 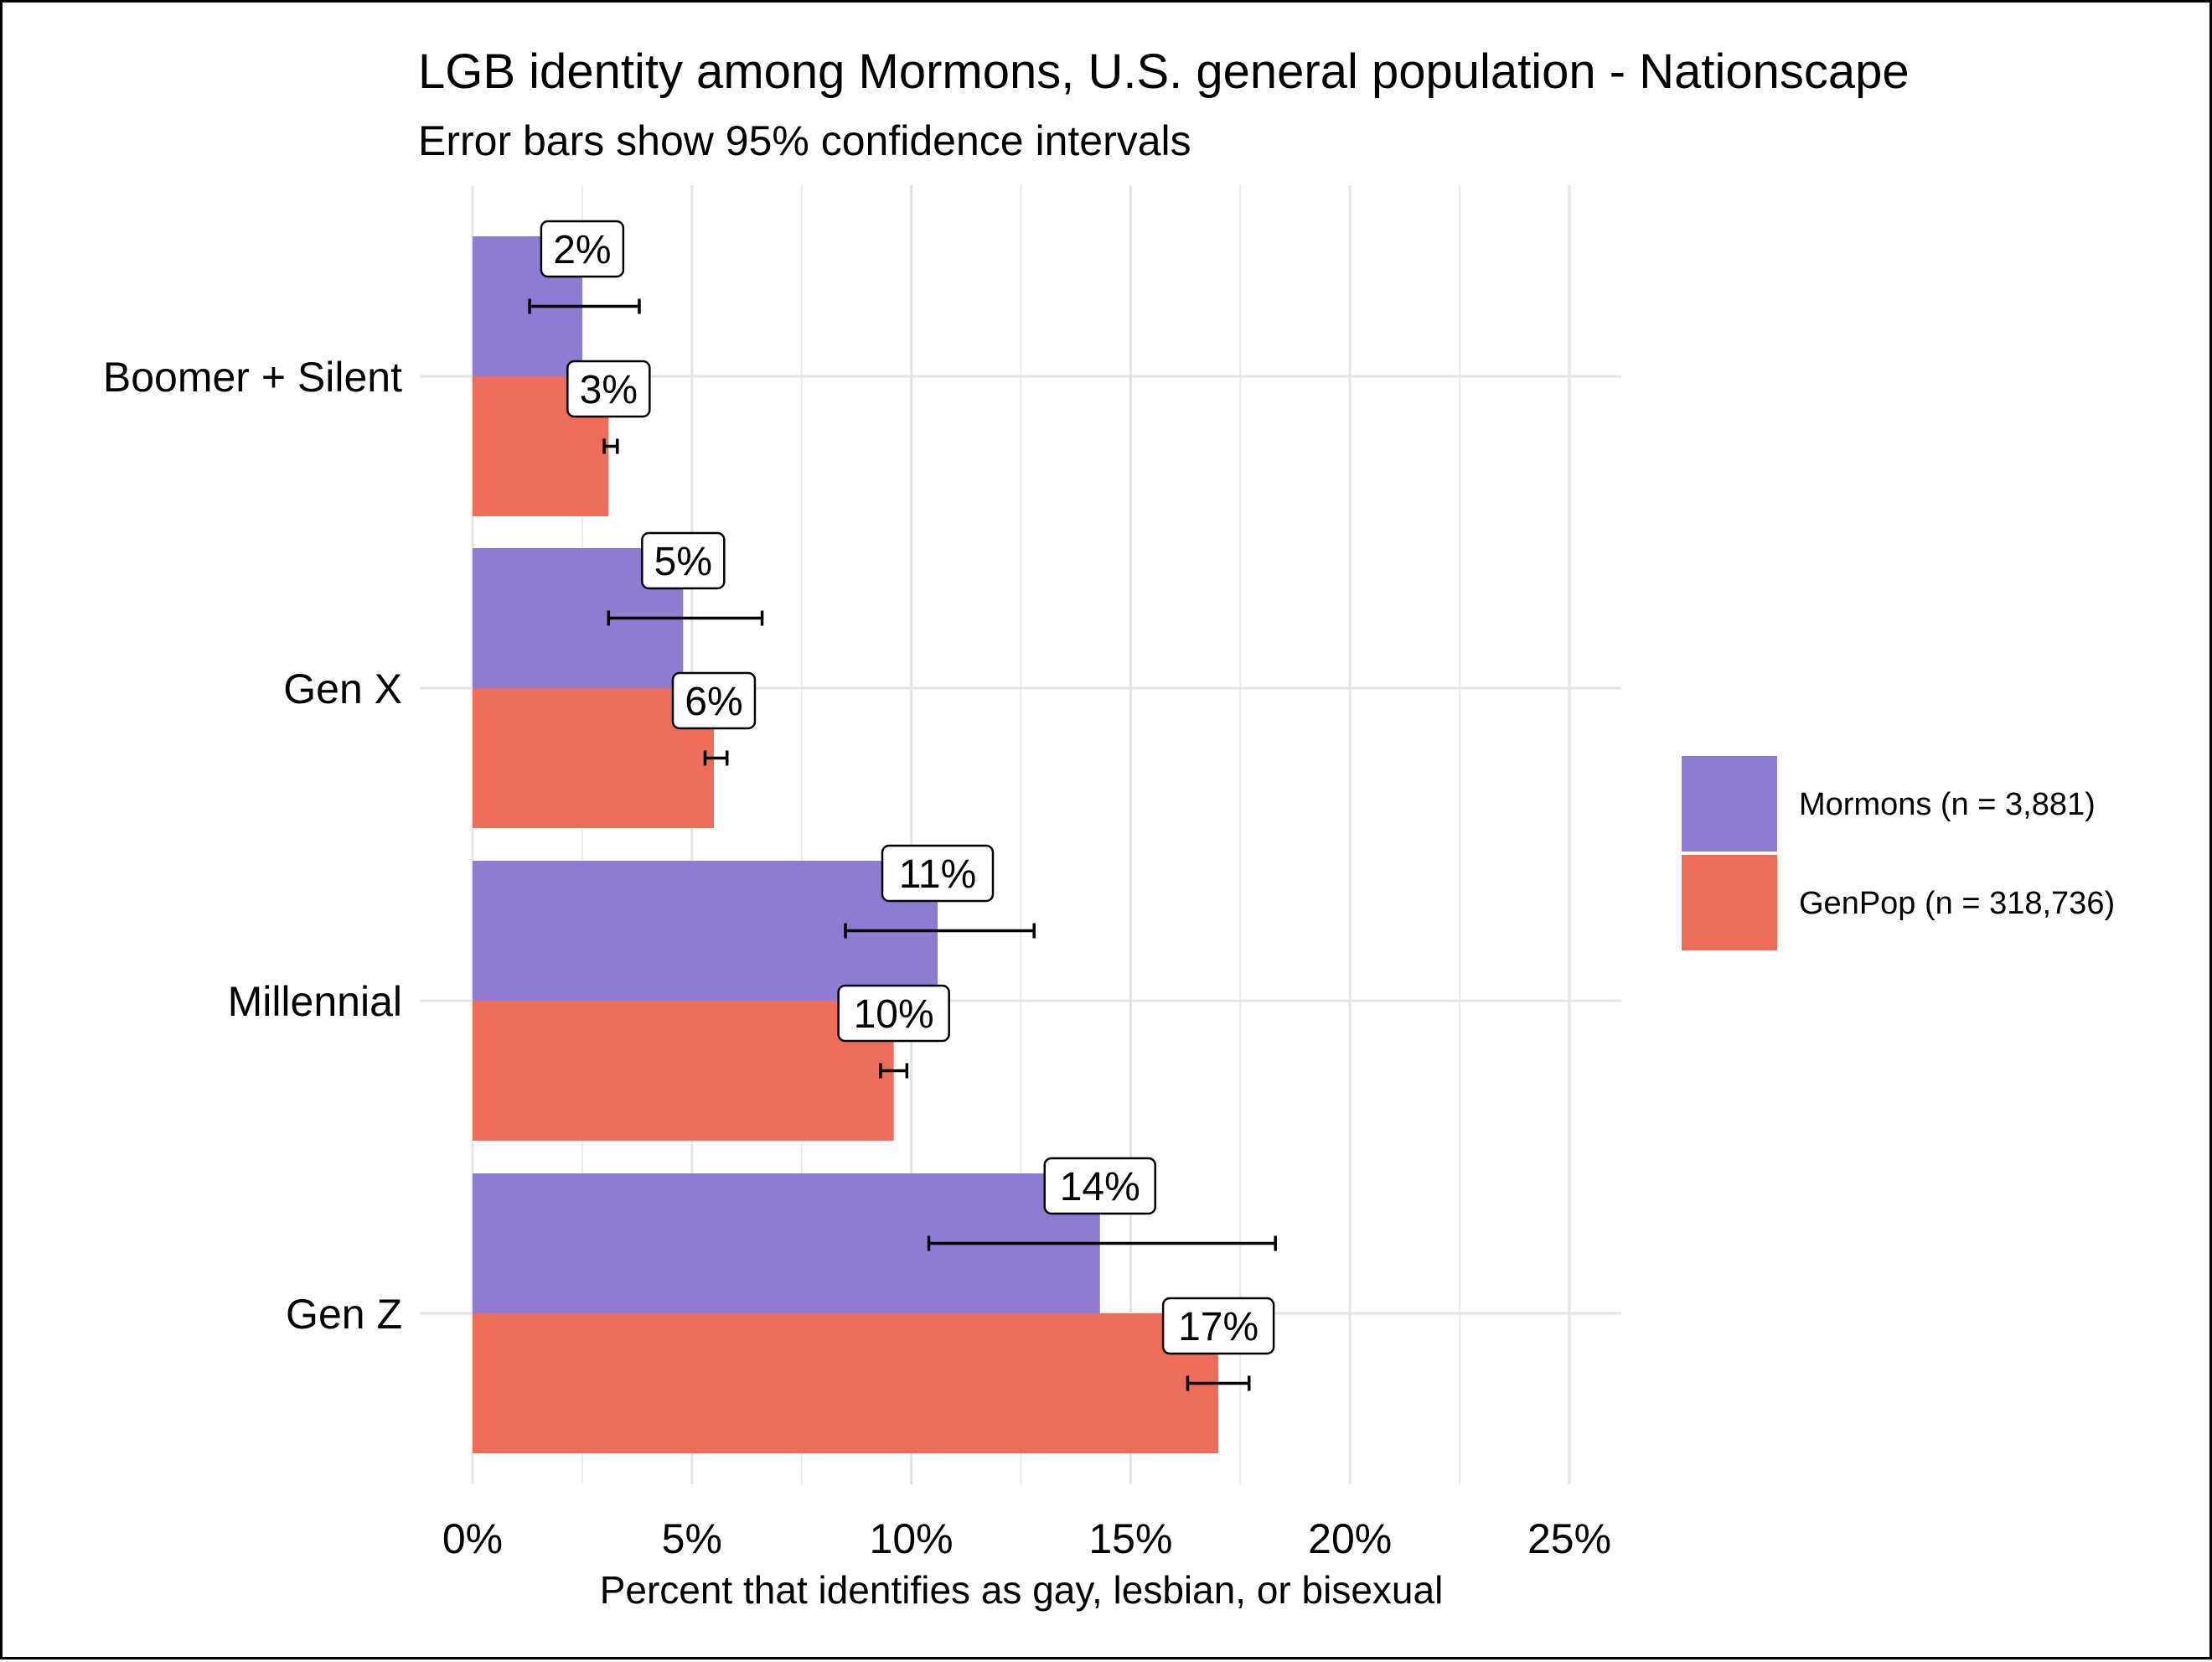 I want to click on data-label: 11%, so click(x=938, y=874).